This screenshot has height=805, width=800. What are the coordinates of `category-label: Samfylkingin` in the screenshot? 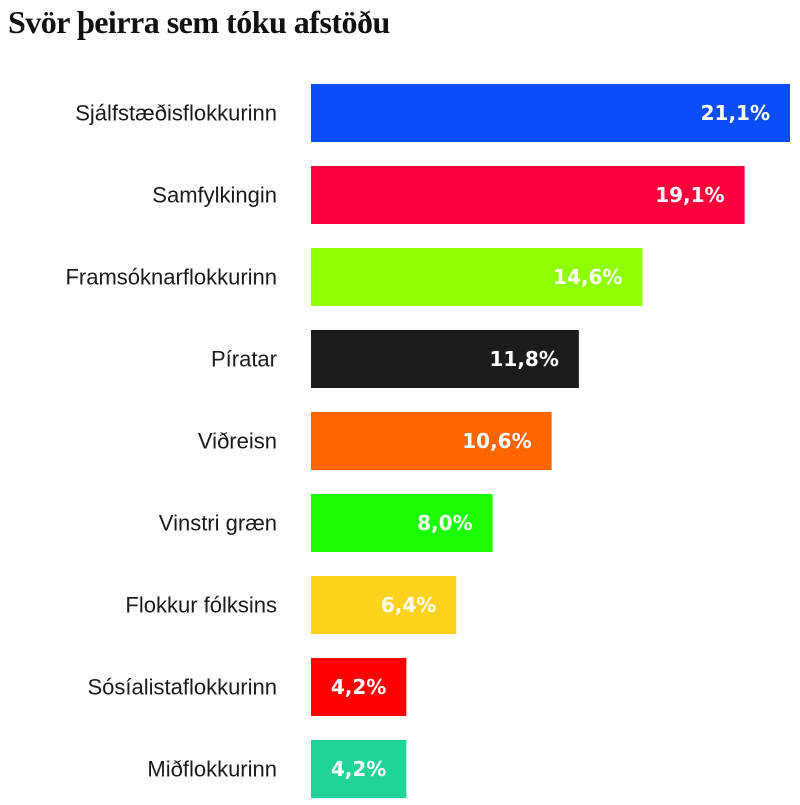 It's located at (214, 195).